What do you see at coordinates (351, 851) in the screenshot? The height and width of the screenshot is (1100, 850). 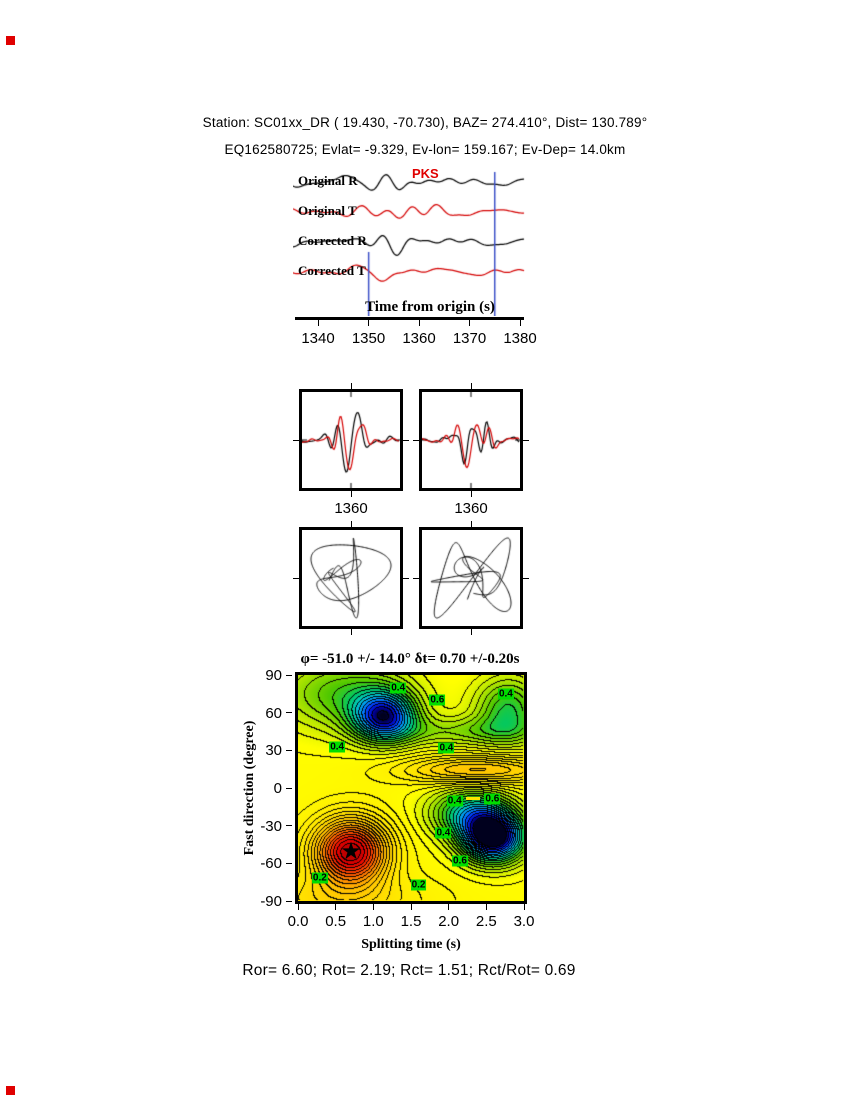 I see `best-fit-star-icon: ★` at bounding box center [351, 851].